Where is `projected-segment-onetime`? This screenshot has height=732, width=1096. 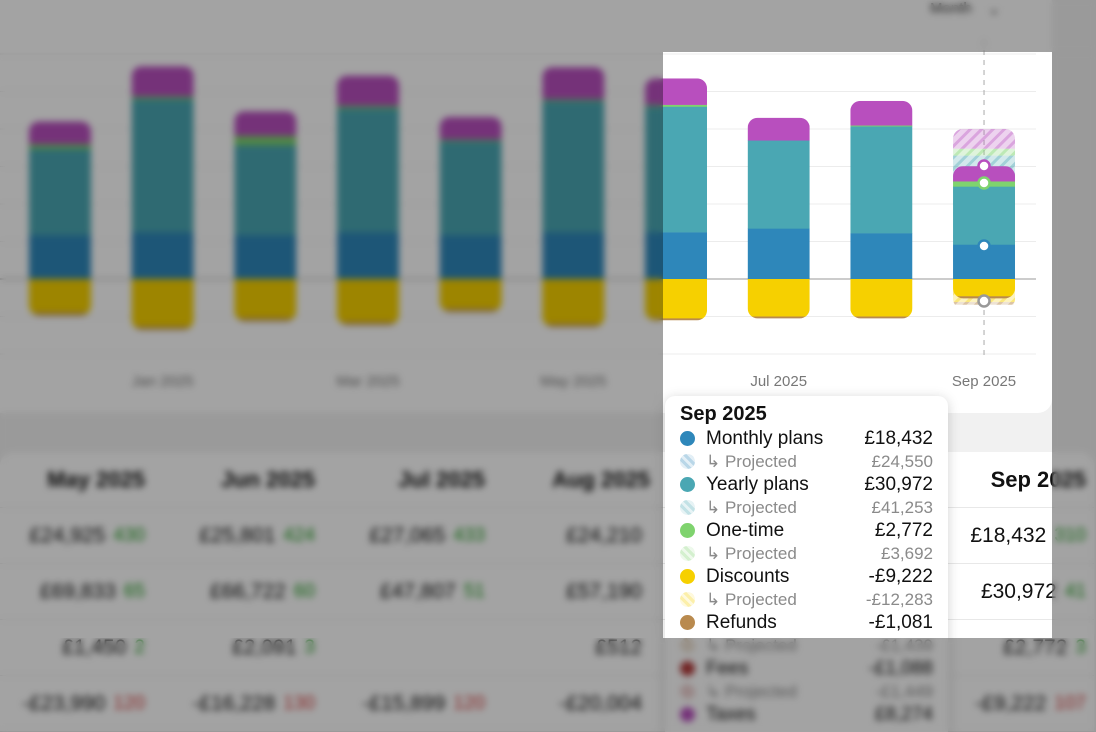 projected-segment-onetime is located at coordinates (984, 152).